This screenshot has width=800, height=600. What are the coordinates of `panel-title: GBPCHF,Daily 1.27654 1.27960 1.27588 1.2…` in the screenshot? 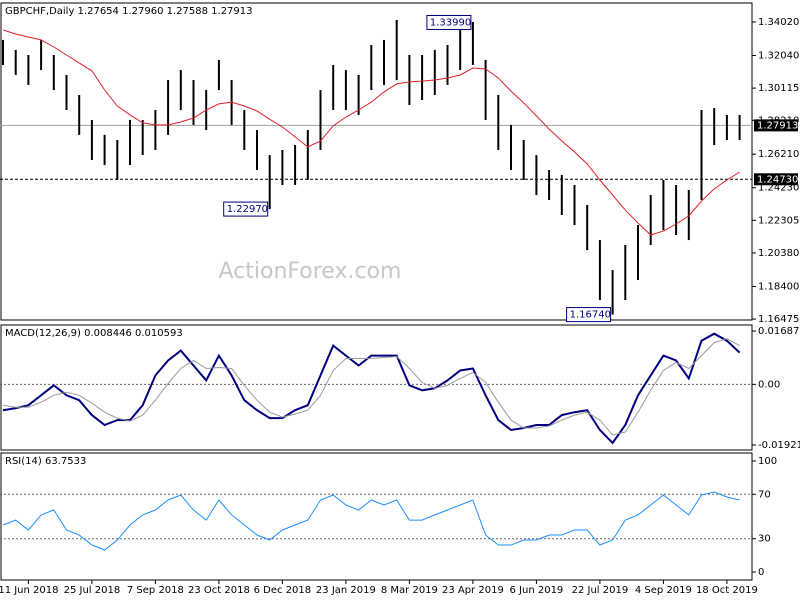 It's located at (129, 11).